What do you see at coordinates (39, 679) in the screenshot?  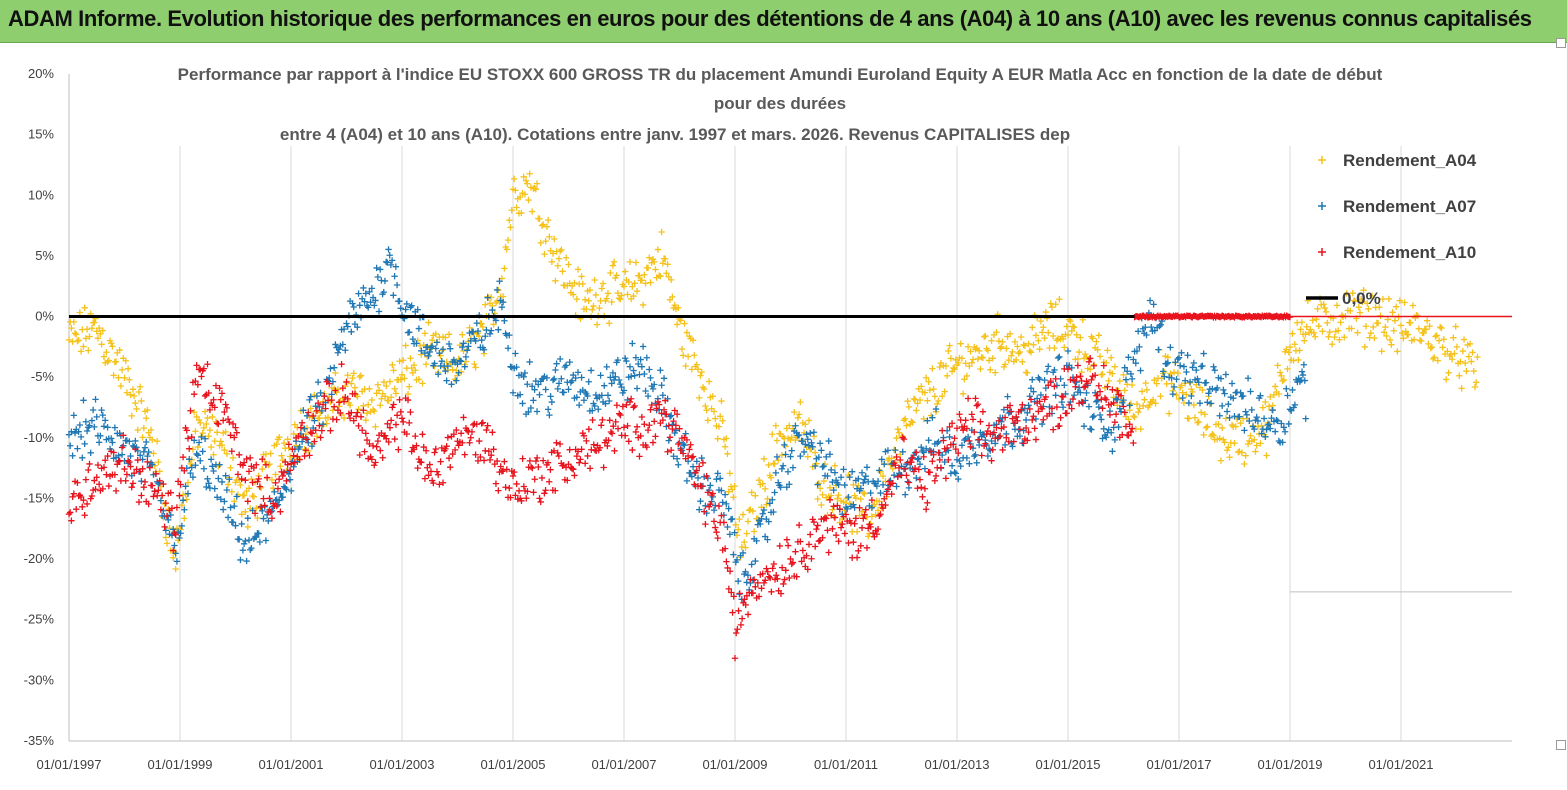 I see `y-tick-label: -30%` at bounding box center [39, 679].